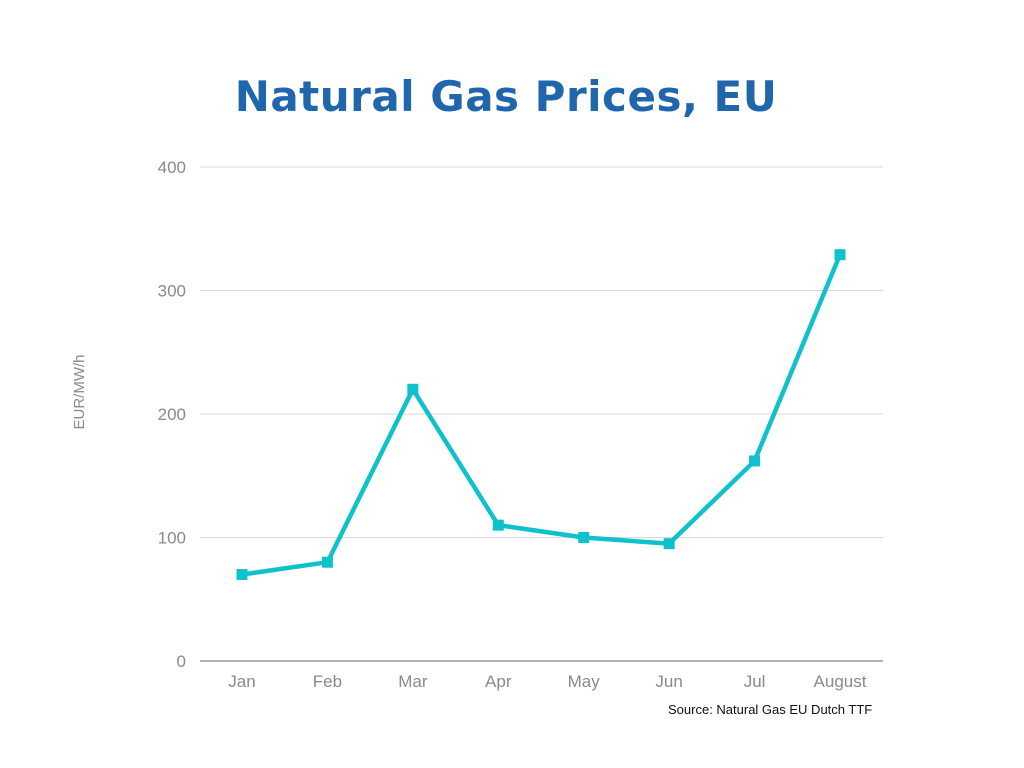  Describe the element at coordinates (172, 414) in the screenshot. I see `y-tick-label: 200` at that location.